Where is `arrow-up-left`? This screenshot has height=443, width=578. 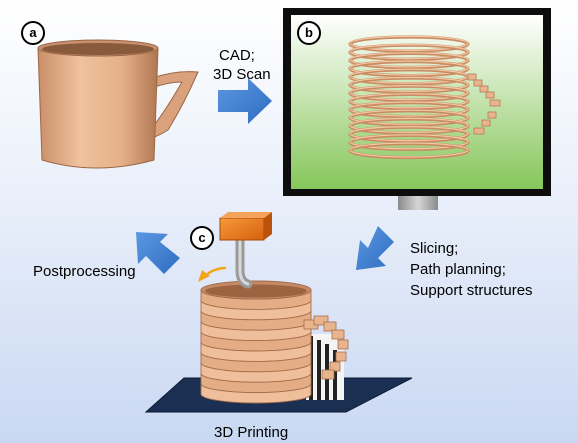
arrow-up-left is located at coordinates (158, 253).